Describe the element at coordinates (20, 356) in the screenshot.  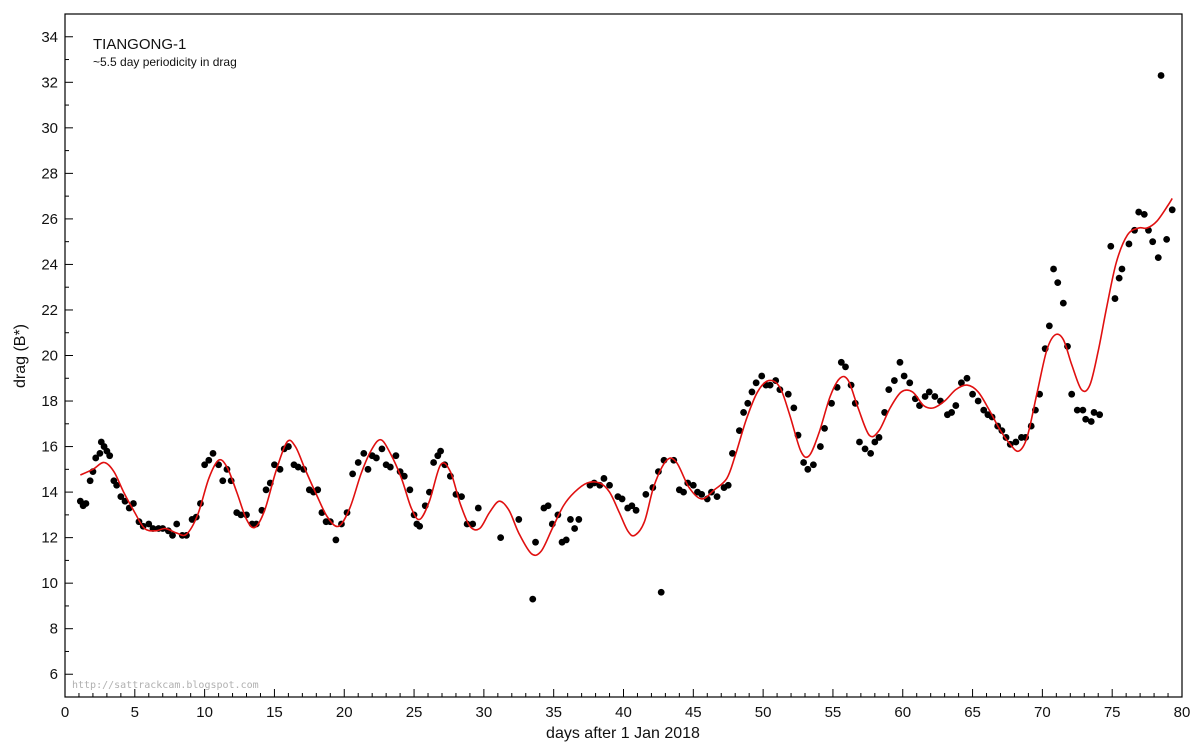
I see `y-axis-title: drag (B*)` at that location.